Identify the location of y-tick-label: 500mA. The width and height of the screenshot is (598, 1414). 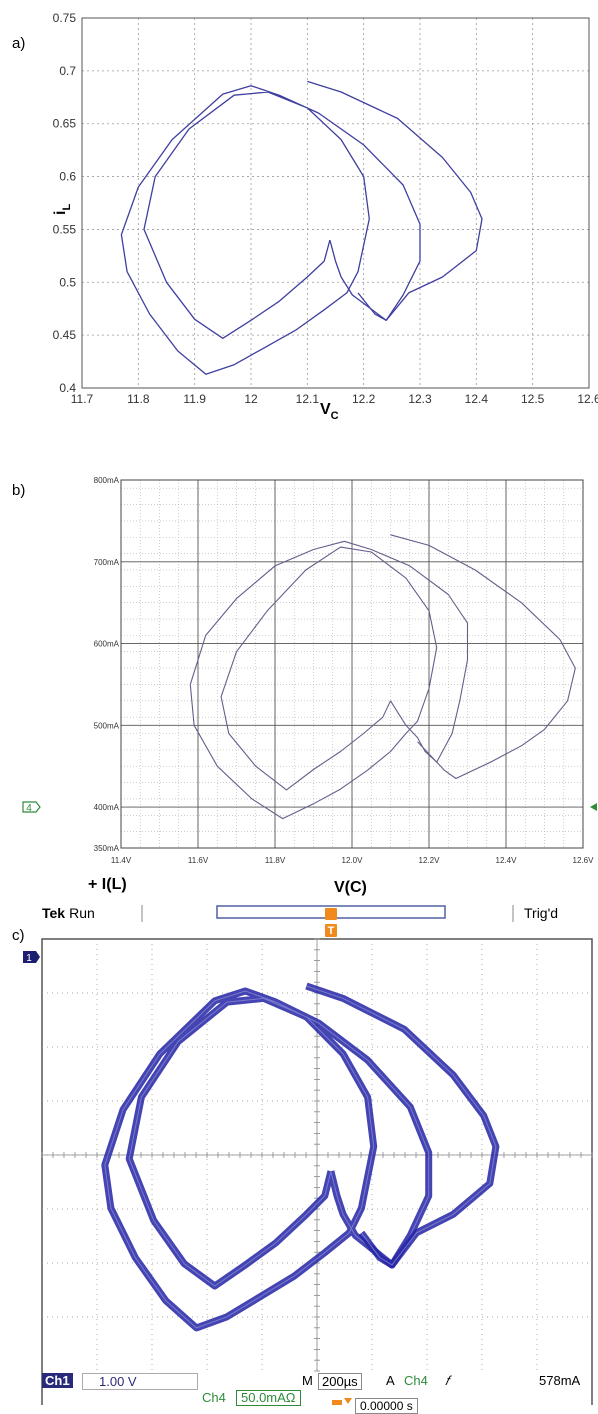
(107, 725).